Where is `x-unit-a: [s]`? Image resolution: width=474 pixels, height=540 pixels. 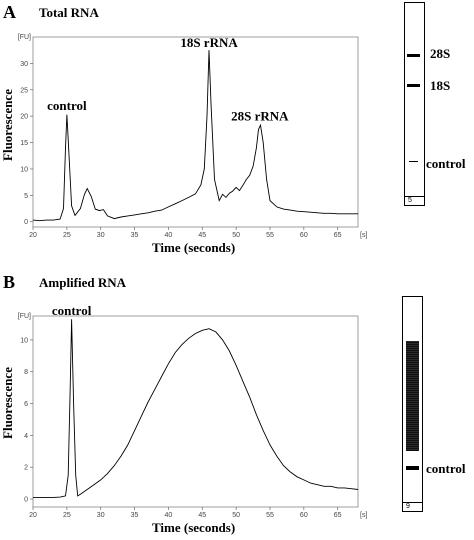 x-unit-a: [s] is located at coordinates (363, 235).